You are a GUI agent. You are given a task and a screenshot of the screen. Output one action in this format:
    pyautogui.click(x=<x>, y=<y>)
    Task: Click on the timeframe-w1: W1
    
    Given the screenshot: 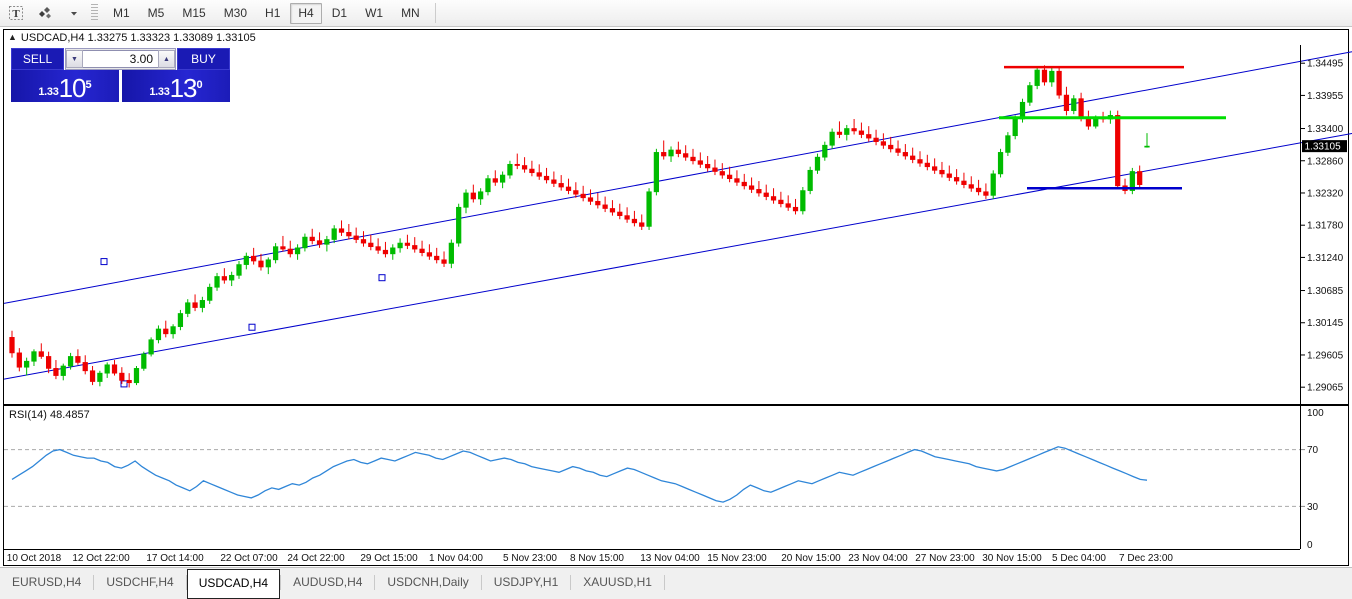 What is the action you would take?
    pyautogui.click(x=374, y=12)
    